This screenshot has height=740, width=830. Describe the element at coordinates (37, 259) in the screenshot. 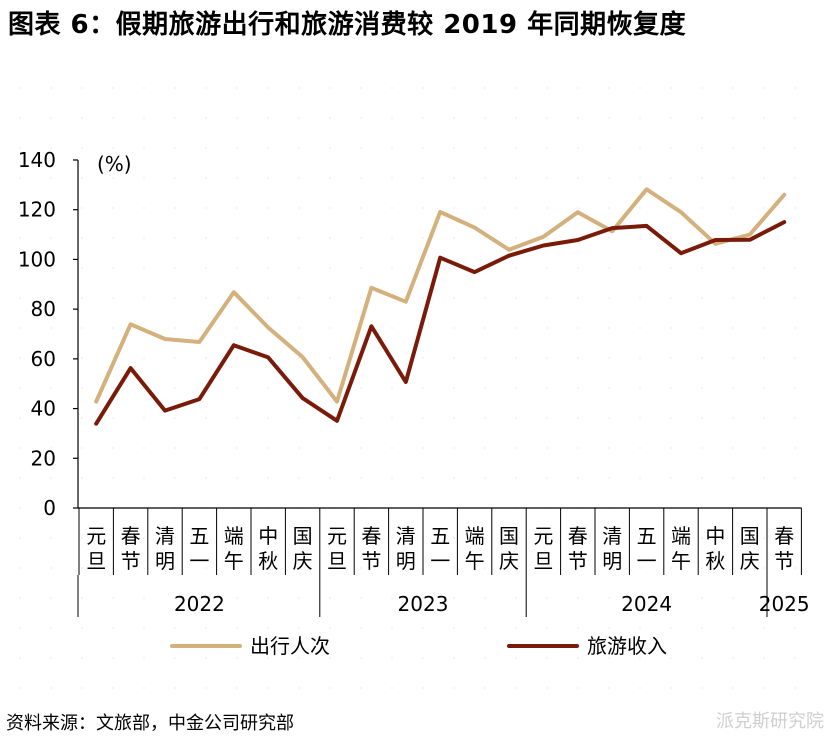

I see `y-tick-label: 100` at that location.